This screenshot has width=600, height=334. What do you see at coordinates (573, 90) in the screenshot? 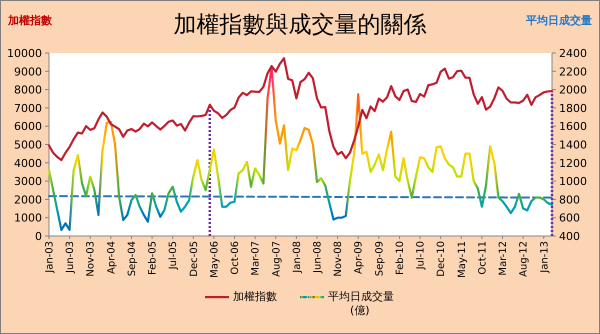
I see `y2-tick-label: 2000` at bounding box center [573, 90].